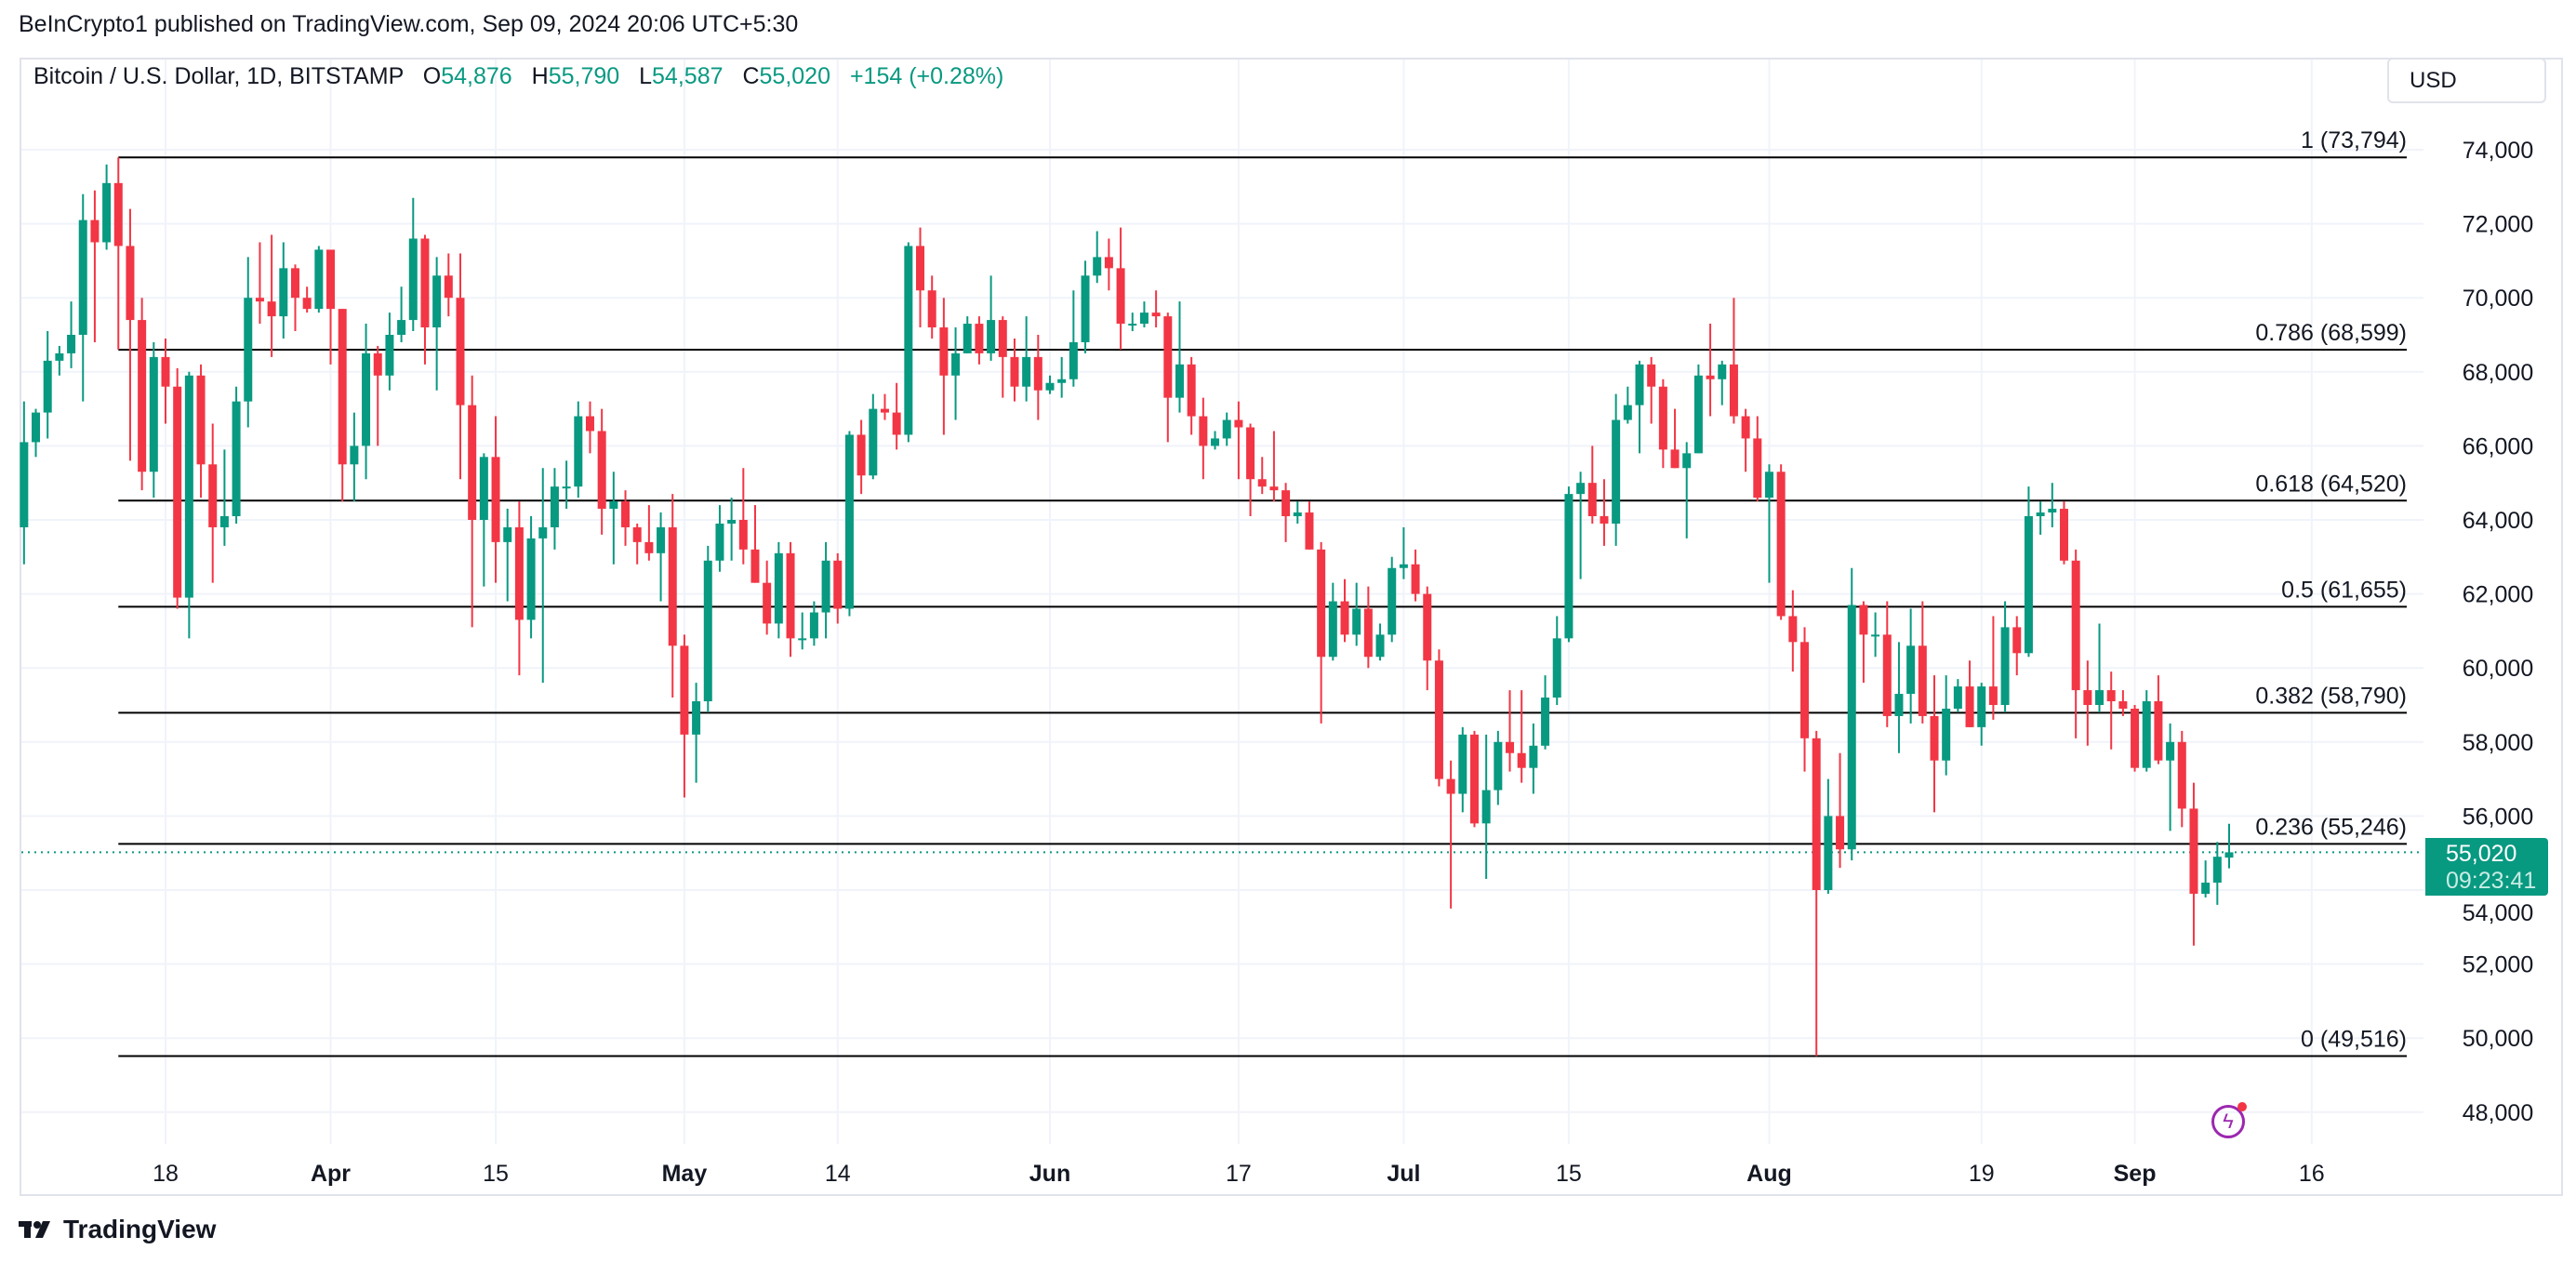  I want to click on fib-level-label: 1 (73,794), so click(2354, 140).